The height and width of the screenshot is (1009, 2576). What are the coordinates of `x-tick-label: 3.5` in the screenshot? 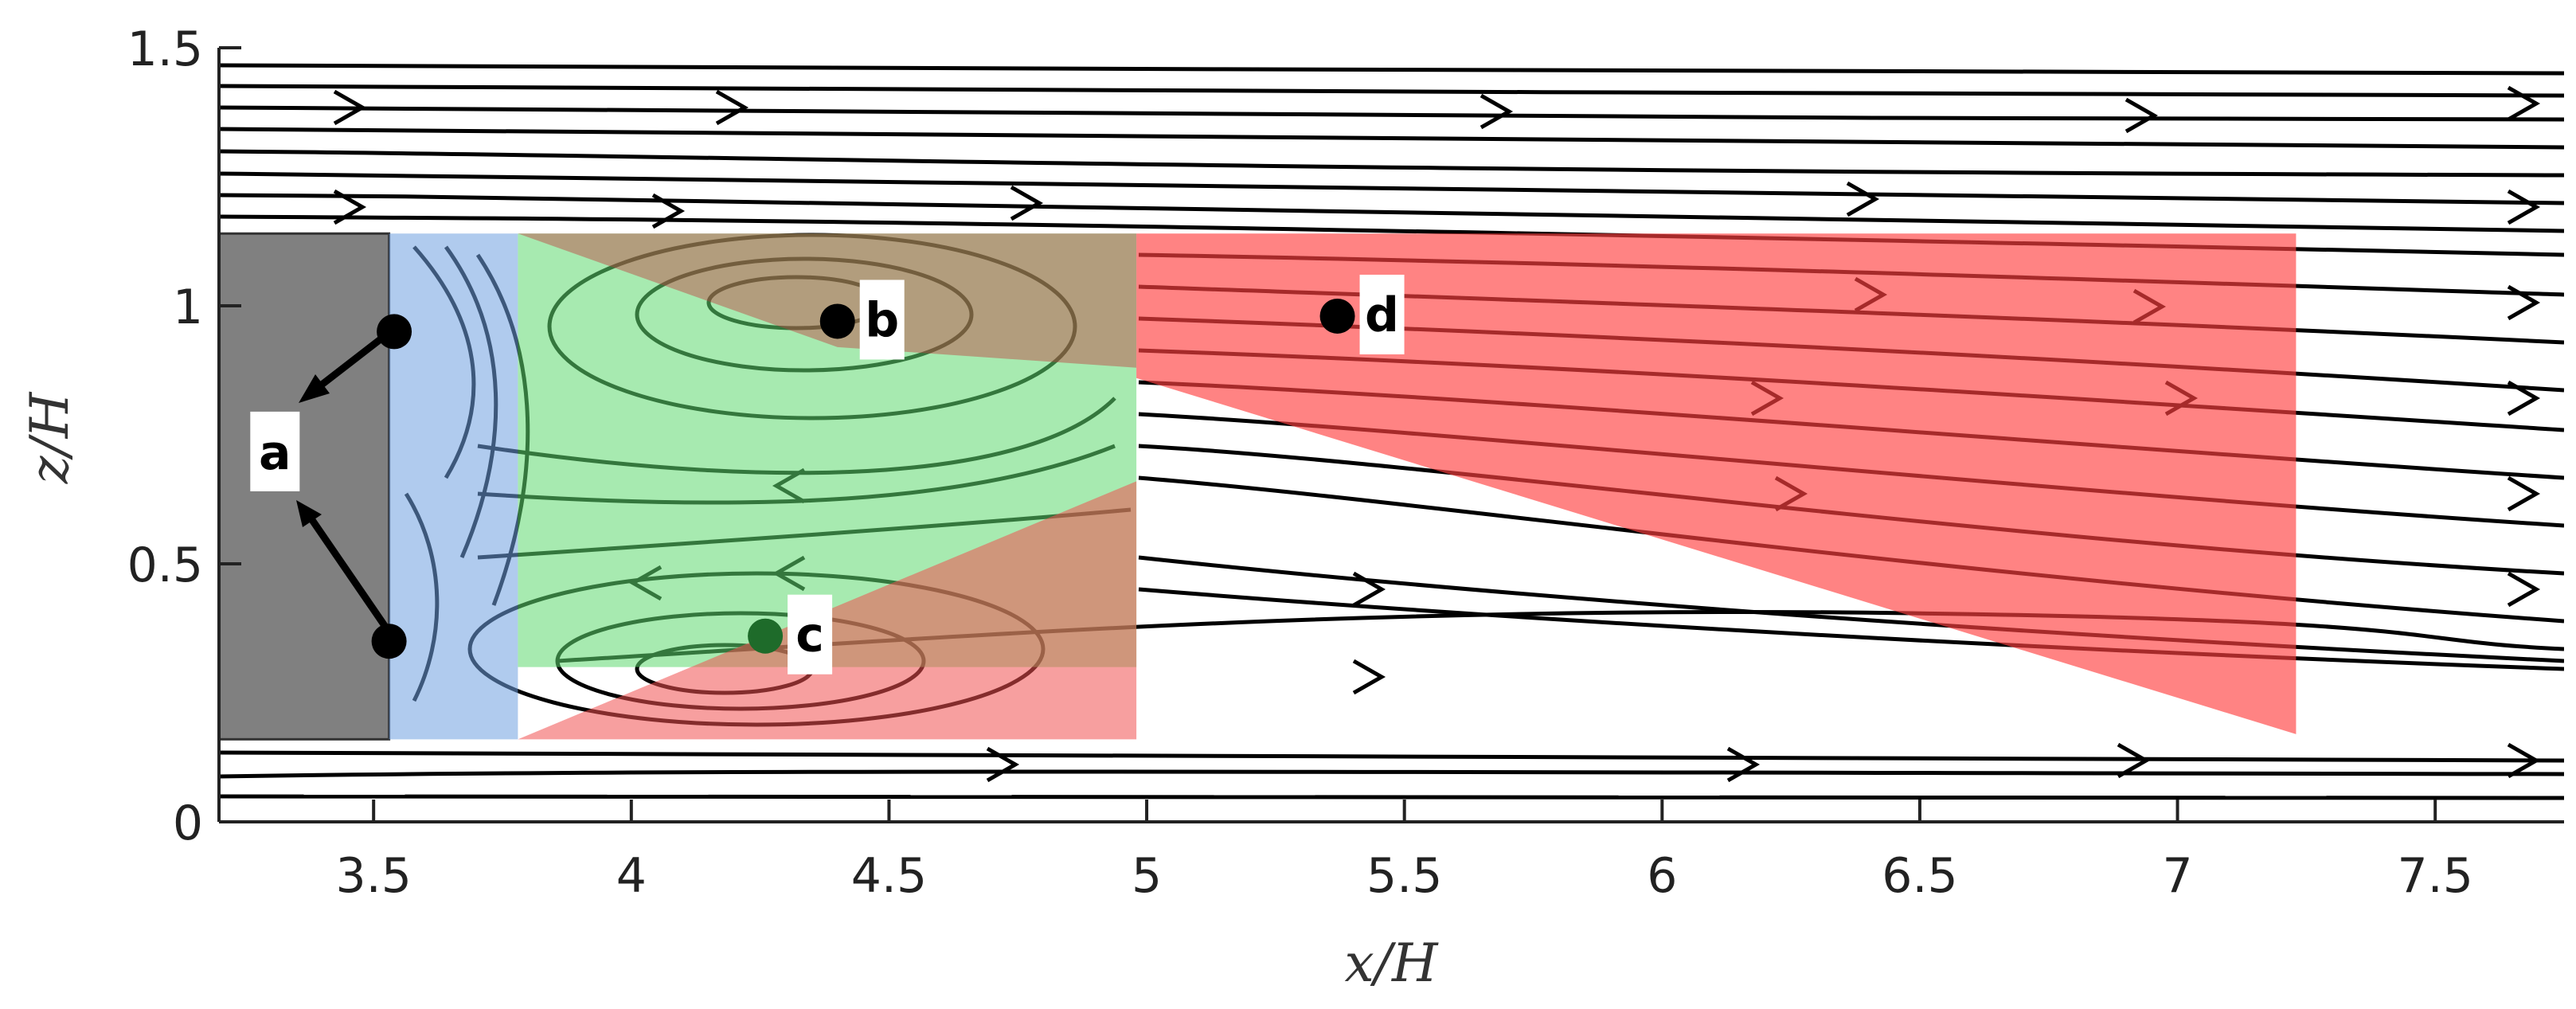 It's located at (373, 876).